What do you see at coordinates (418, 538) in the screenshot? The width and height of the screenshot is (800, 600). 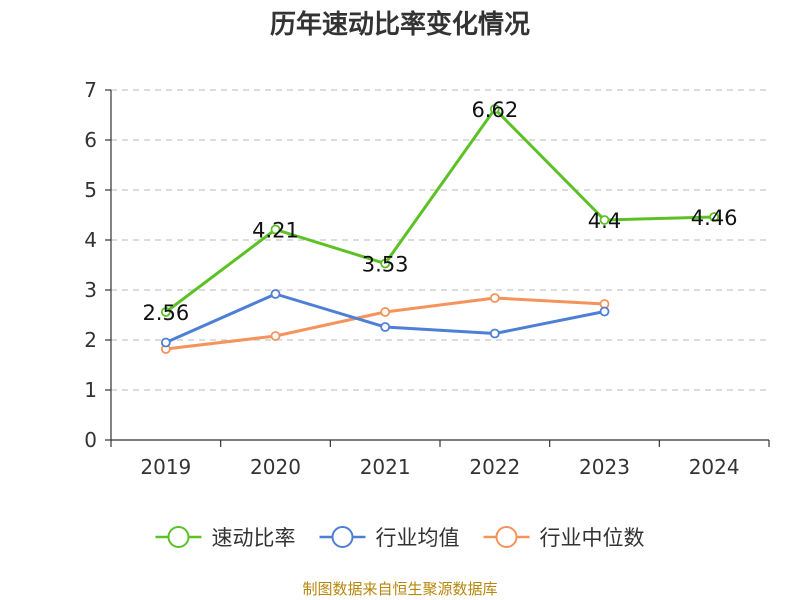 I see `legend-label: 行业均值` at bounding box center [418, 538].